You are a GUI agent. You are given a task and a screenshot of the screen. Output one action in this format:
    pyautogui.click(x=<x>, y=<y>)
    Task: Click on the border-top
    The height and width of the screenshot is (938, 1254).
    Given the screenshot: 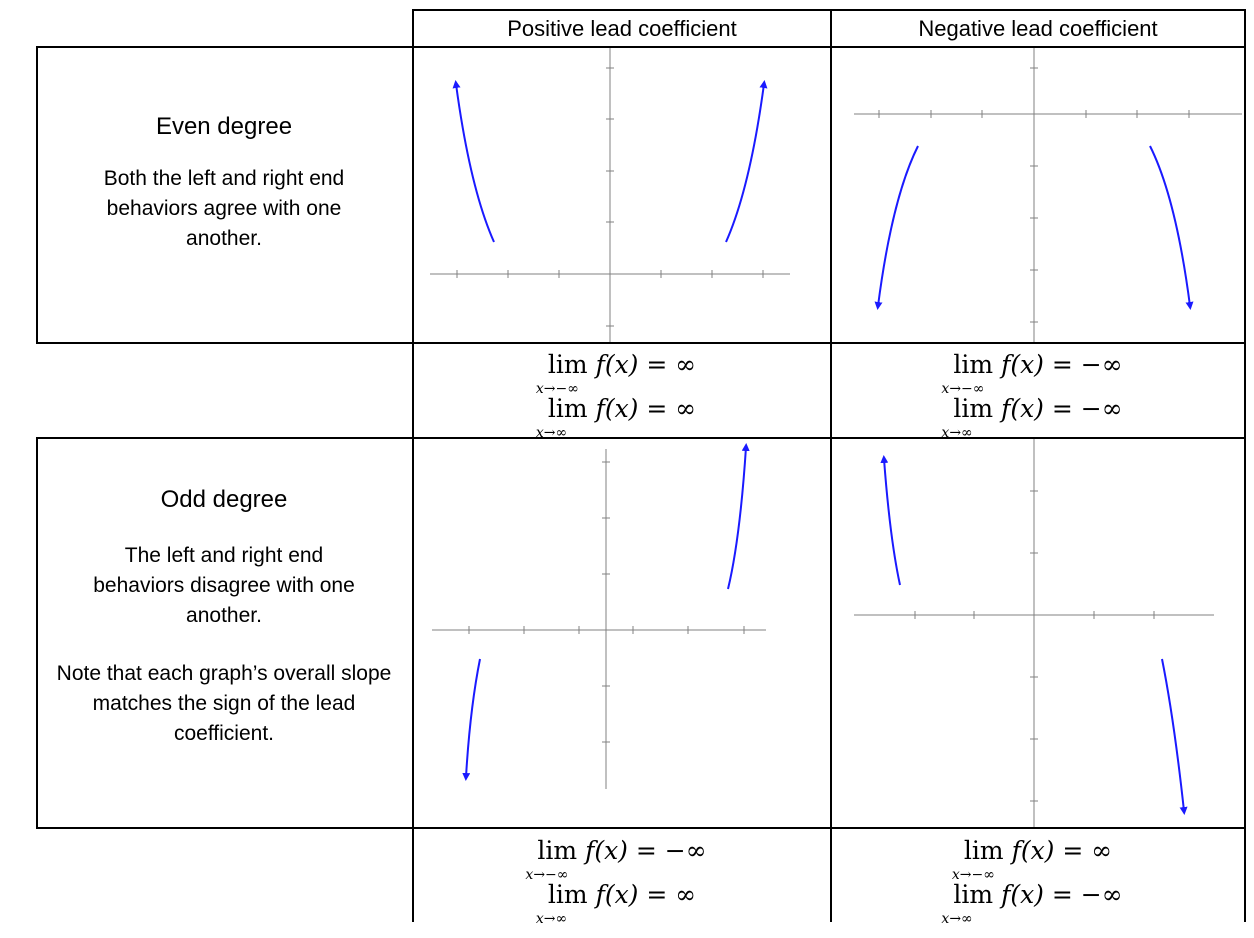 What is the action you would take?
    pyautogui.click(x=829, y=10)
    